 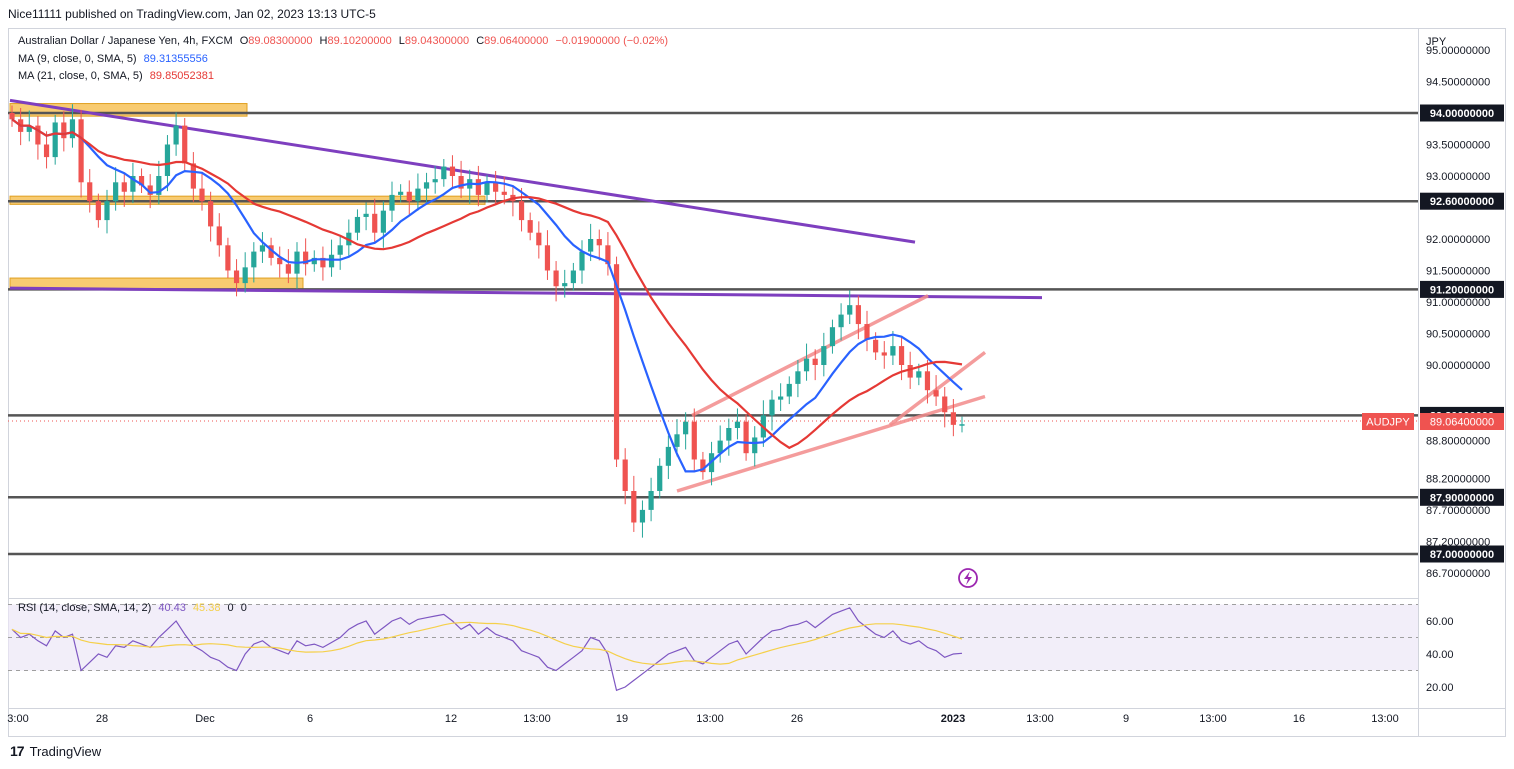 What do you see at coordinates (1126, 719) in the screenshot?
I see `time-tick-label: 9` at bounding box center [1126, 719].